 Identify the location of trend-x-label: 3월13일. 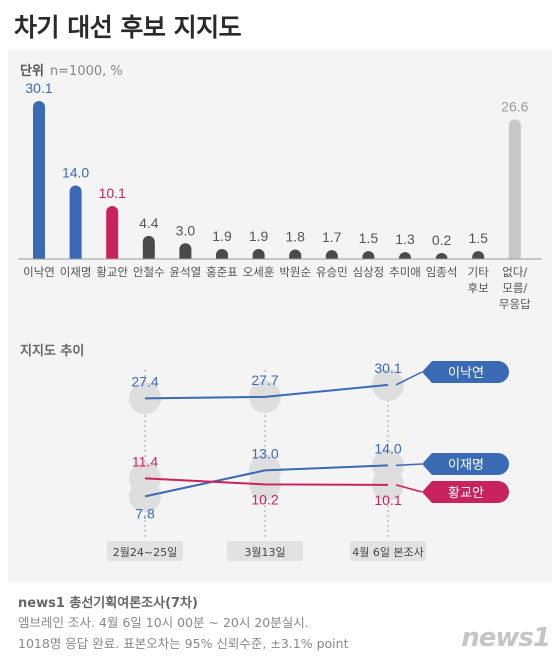
(264, 552).